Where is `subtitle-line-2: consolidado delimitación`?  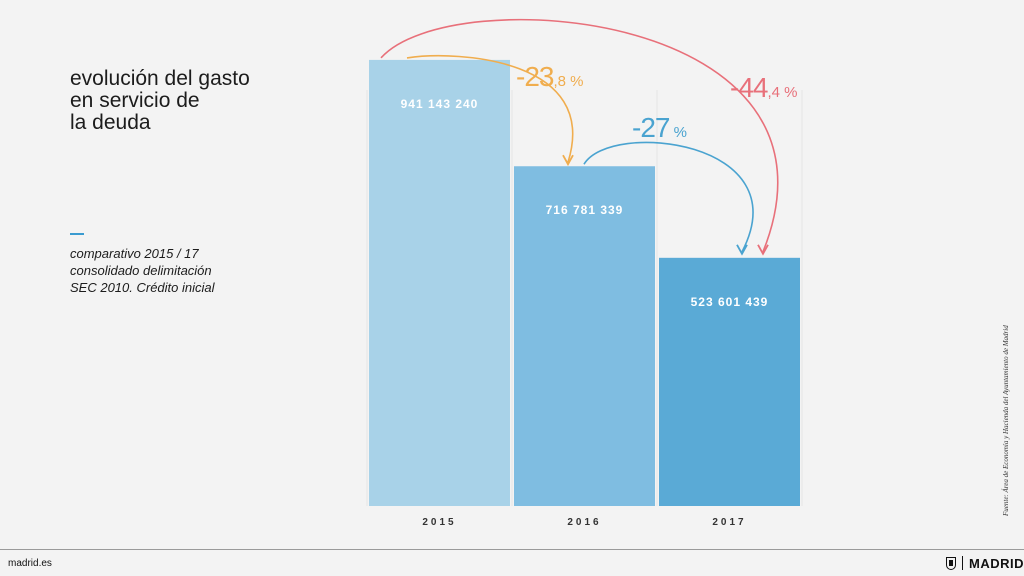
subtitle-line-2: consolidado delimitación is located at coordinates (141, 270).